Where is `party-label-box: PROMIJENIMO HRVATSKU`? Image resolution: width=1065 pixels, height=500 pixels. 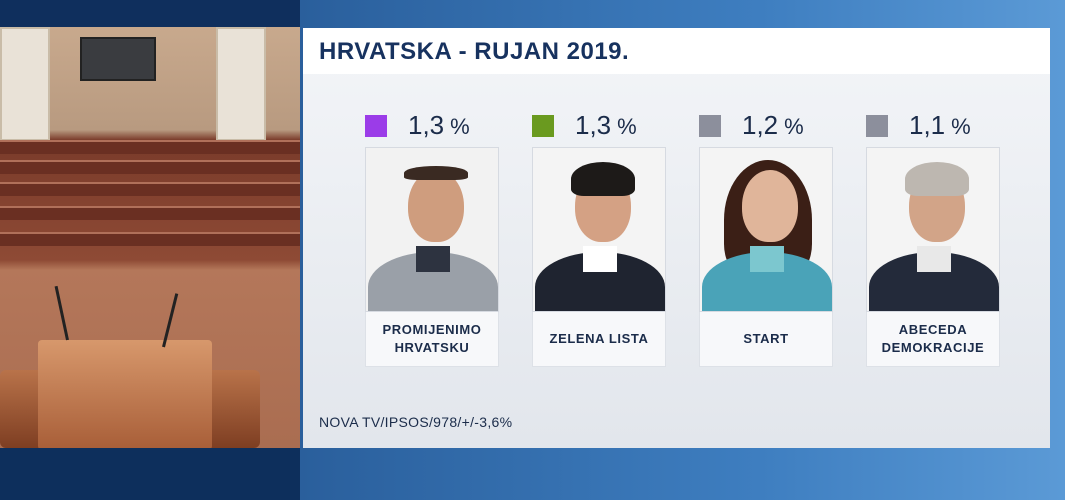 party-label-box: PROMIJENIMO HRVATSKU is located at coordinates (432, 339).